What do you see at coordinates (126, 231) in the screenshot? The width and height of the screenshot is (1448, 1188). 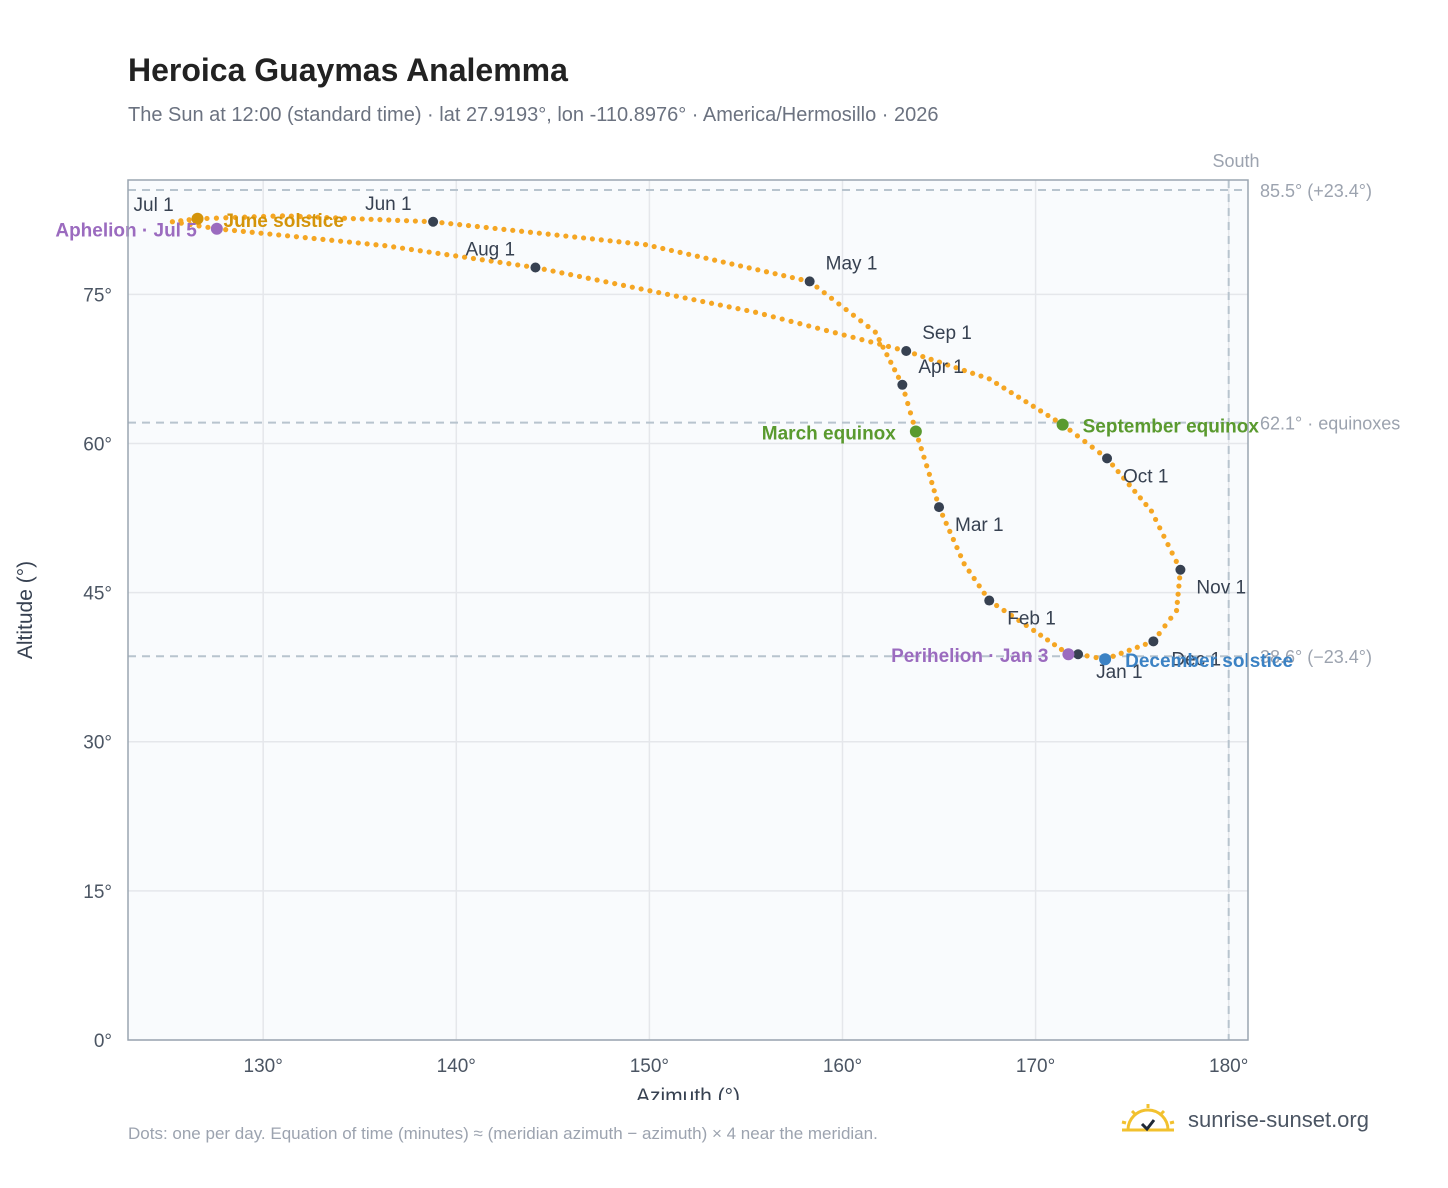 I see `event-label: Aphelion · Jul 5` at bounding box center [126, 231].